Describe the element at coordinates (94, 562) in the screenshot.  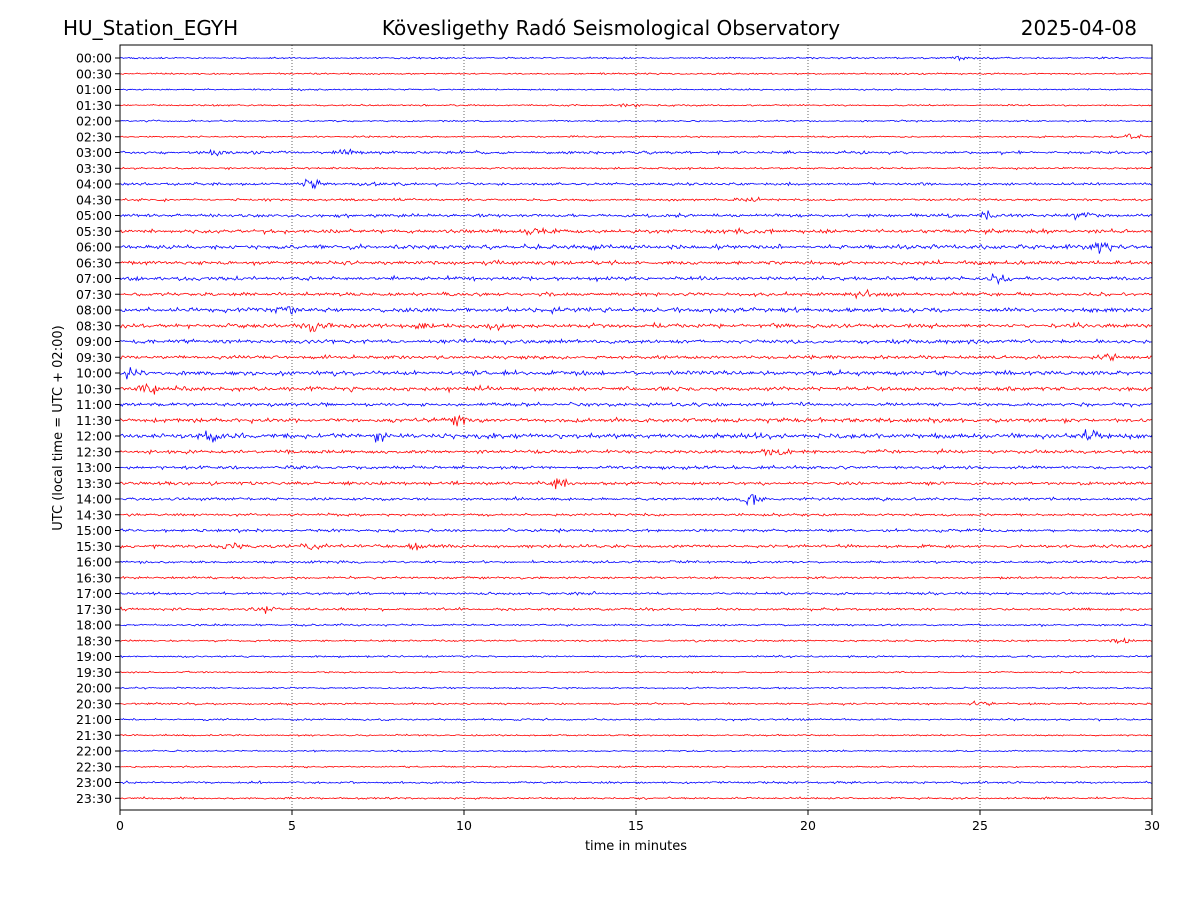
I see `y-tick-label: 16:00` at that location.